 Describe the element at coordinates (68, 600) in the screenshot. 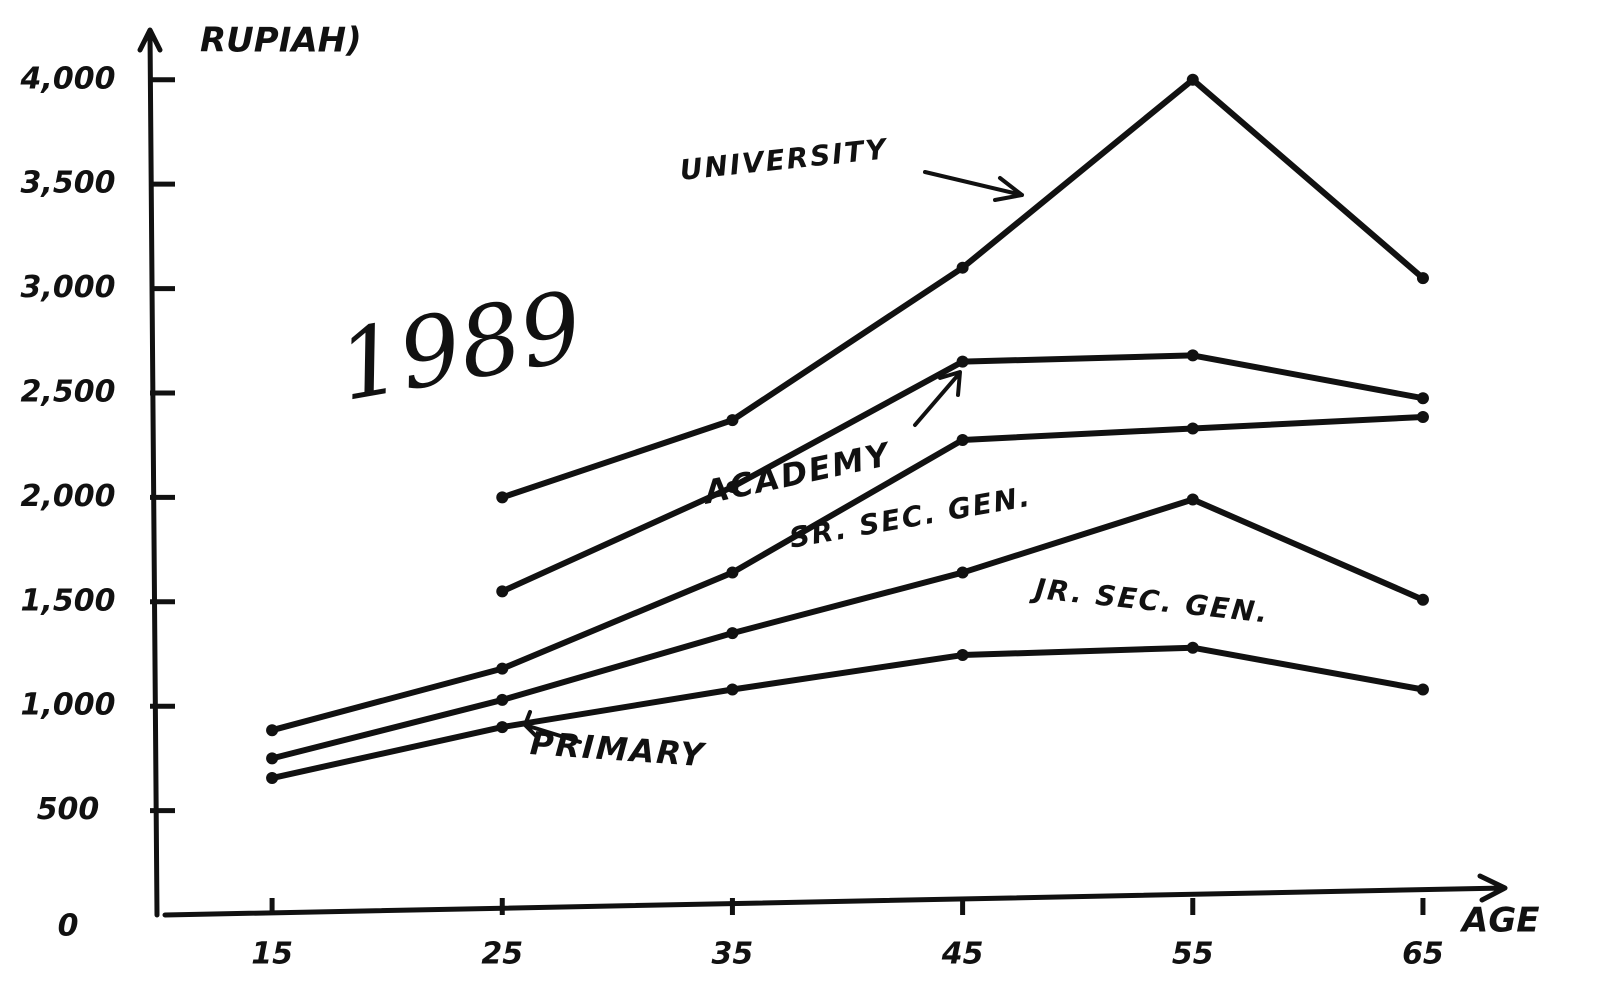

I see `y-tick-label: 1,500` at that location.